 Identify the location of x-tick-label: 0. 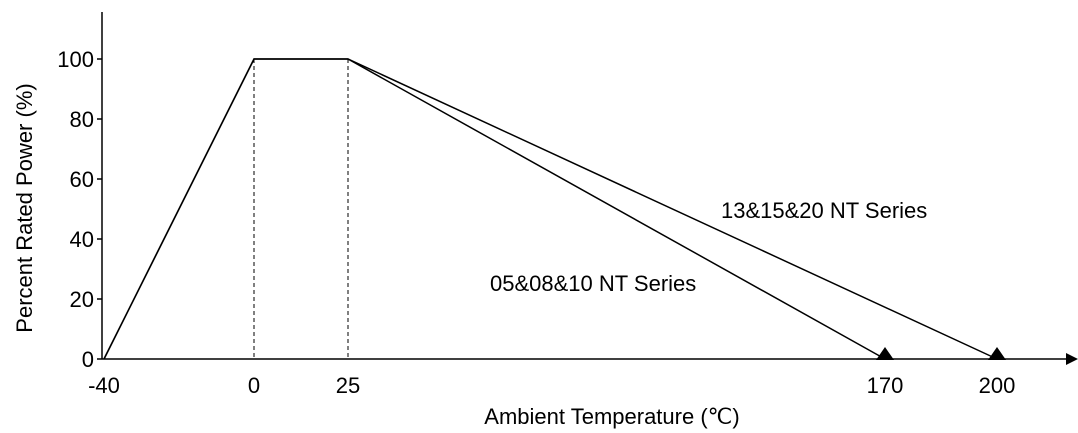
(254, 385).